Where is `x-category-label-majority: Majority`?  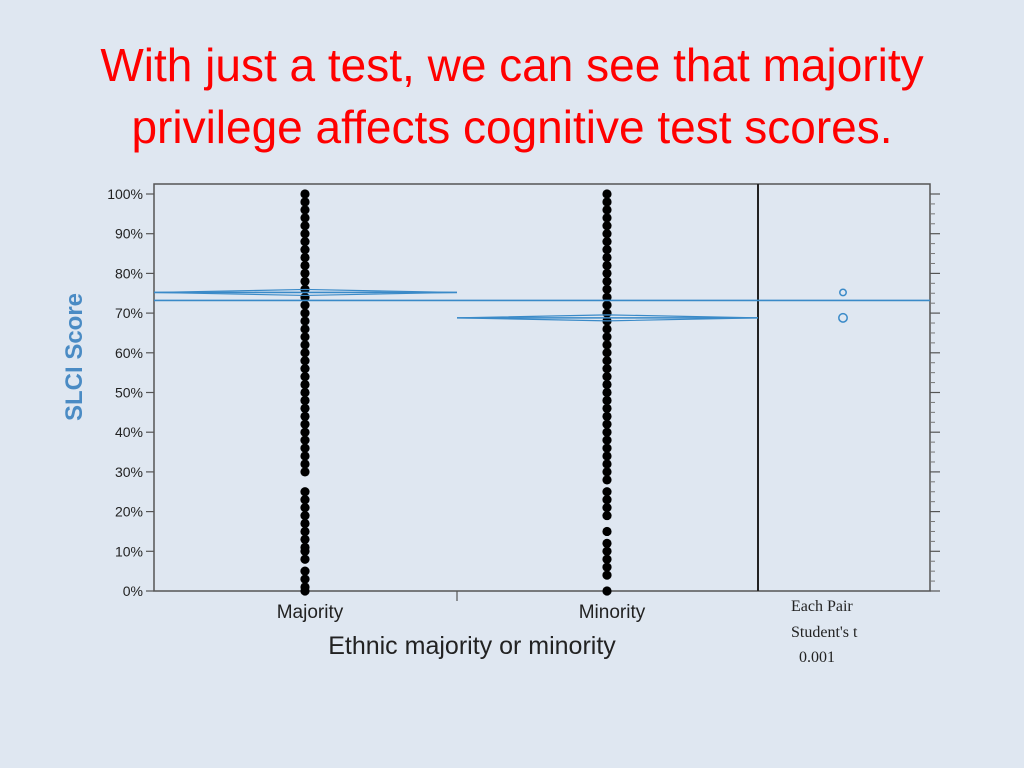 x-category-label-majority: Majority is located at coordinates (310, 612).